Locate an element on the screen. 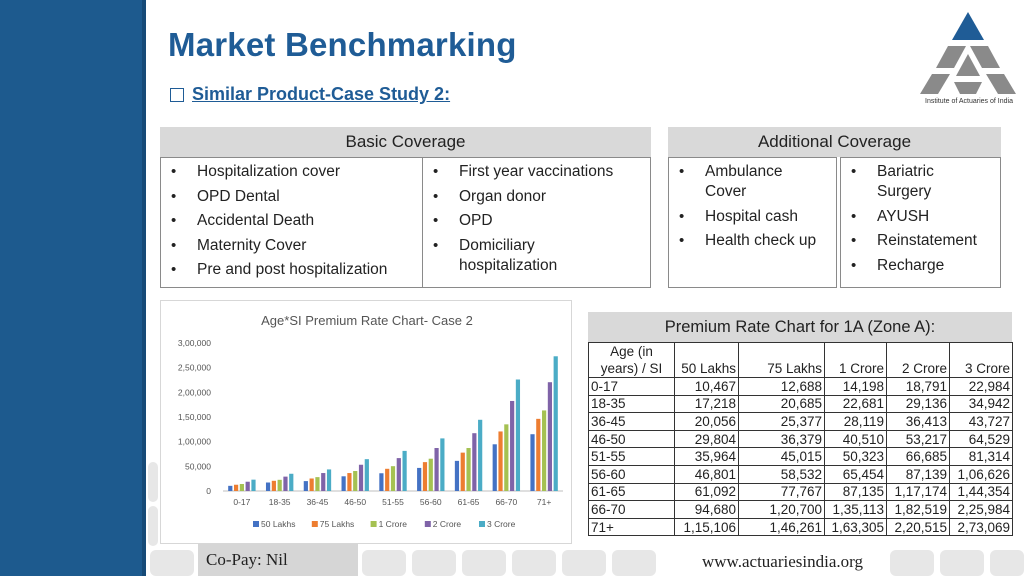  table-cell: 53,217 is located at coordinates (918, 439).